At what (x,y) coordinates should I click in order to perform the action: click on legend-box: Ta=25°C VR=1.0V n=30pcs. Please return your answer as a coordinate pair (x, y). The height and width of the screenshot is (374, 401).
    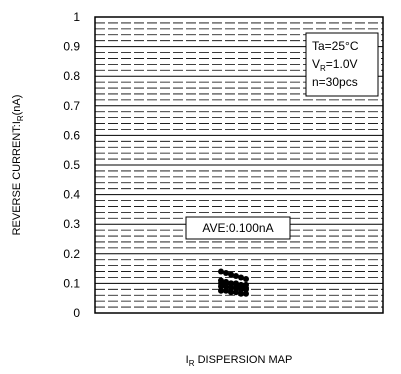
    Looking at the image, I should click on (342, 64).